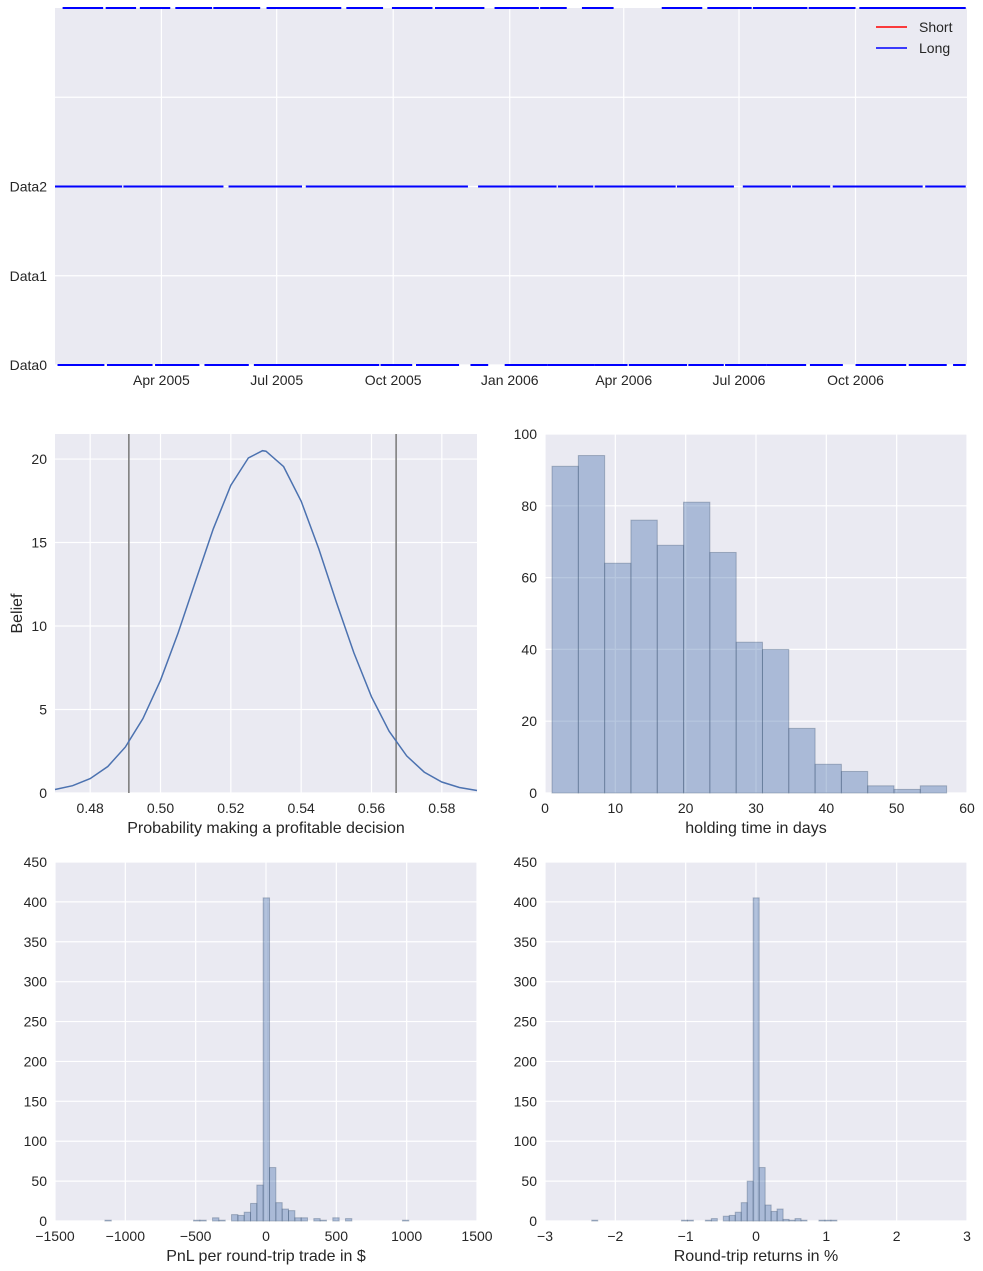 This screenshot has width=983, height=1271. I want to click on axes-background, so click(266, 613).